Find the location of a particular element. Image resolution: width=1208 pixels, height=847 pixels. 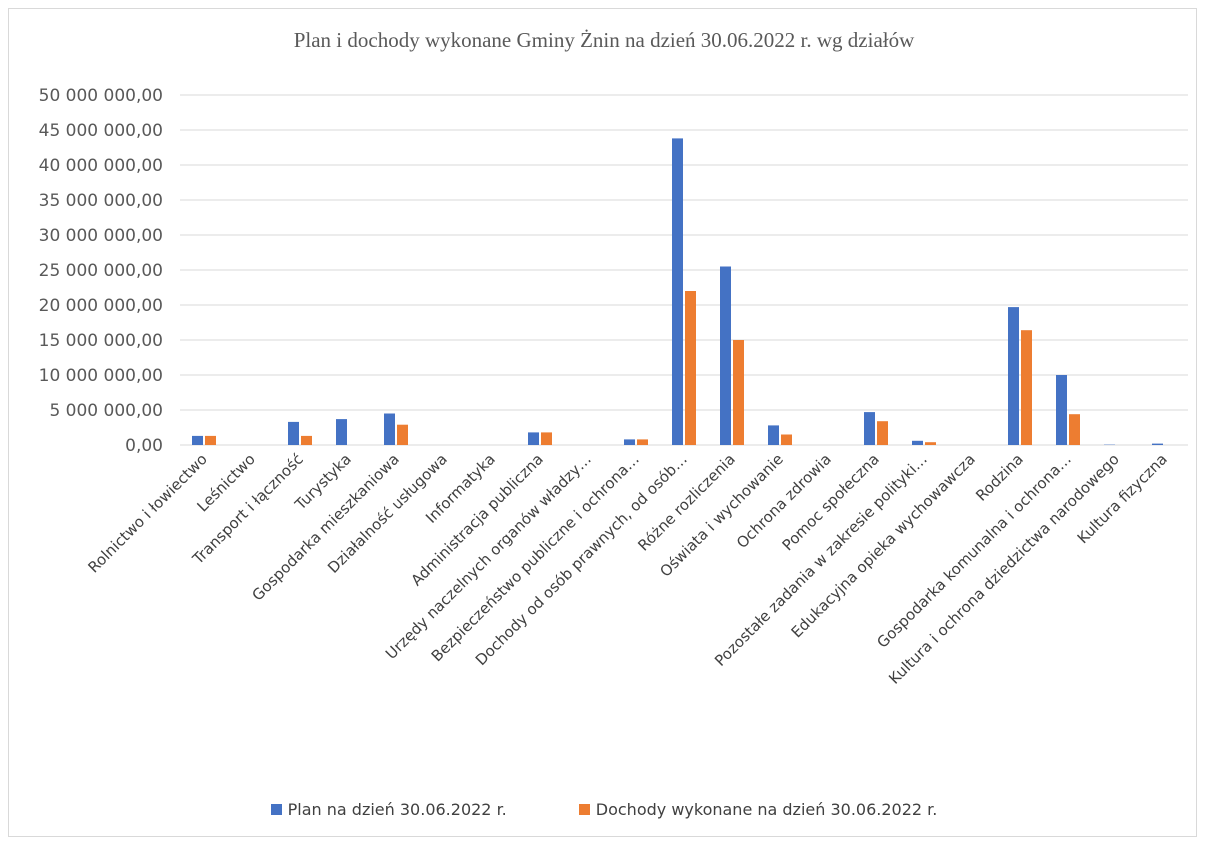

x-tick-label: Kultura i ochrona dziedzictwa narodowego is located at coordinates (1004, 569).